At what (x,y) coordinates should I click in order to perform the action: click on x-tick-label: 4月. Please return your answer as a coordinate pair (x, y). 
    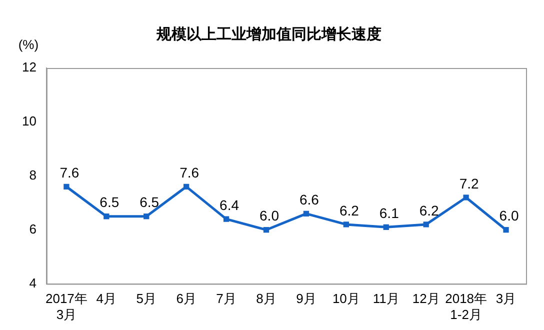
    Looking at the image, I should click on (106, 298).